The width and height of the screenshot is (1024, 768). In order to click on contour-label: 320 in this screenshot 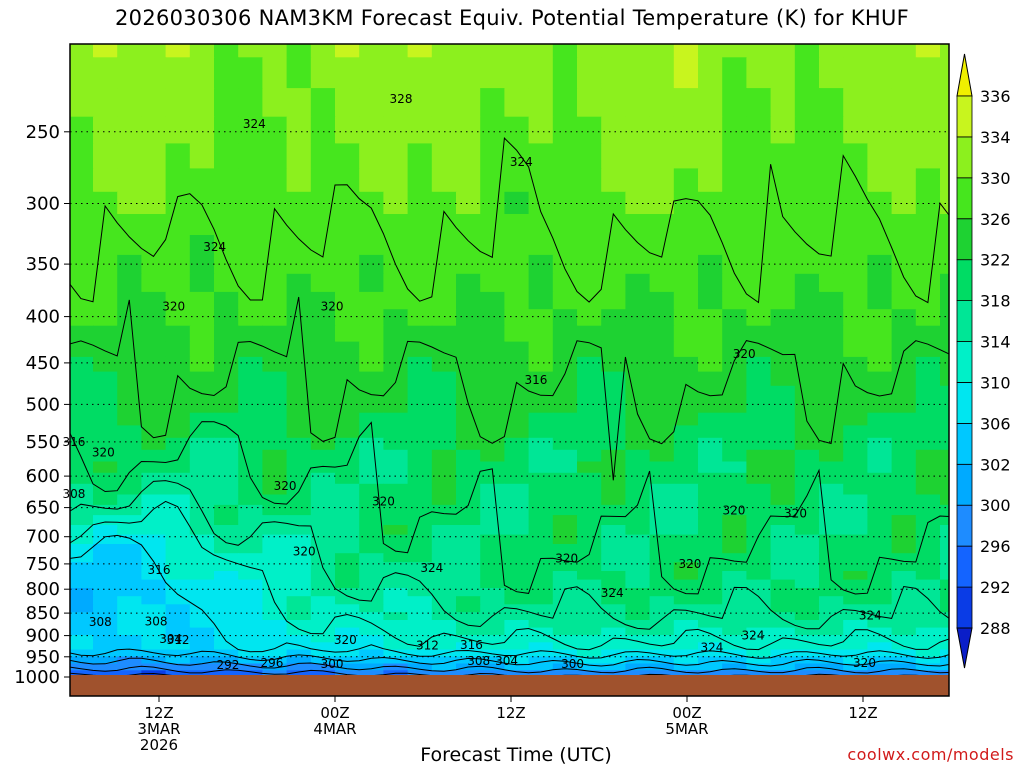, I will do `click(332, 307)`.